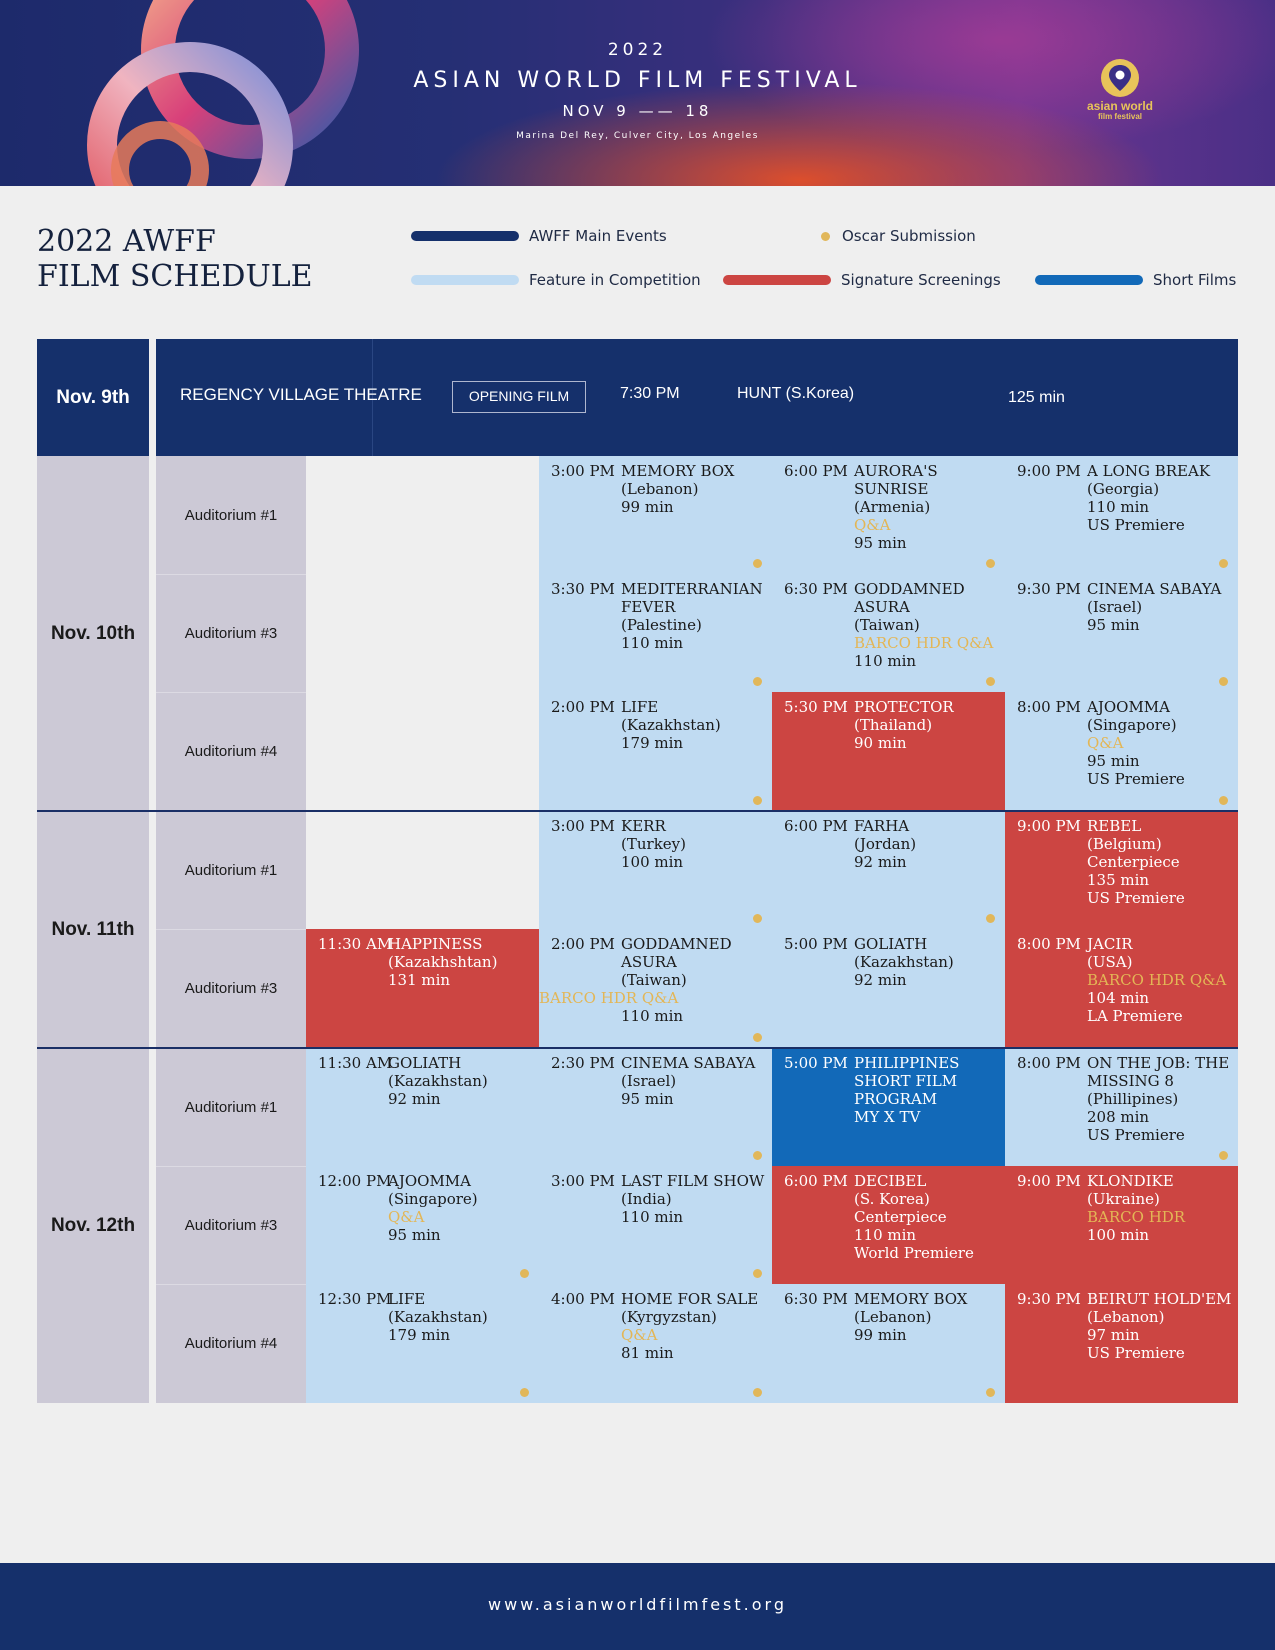  I want to click on screening-time: 3:30 PM, so click(583, 589).